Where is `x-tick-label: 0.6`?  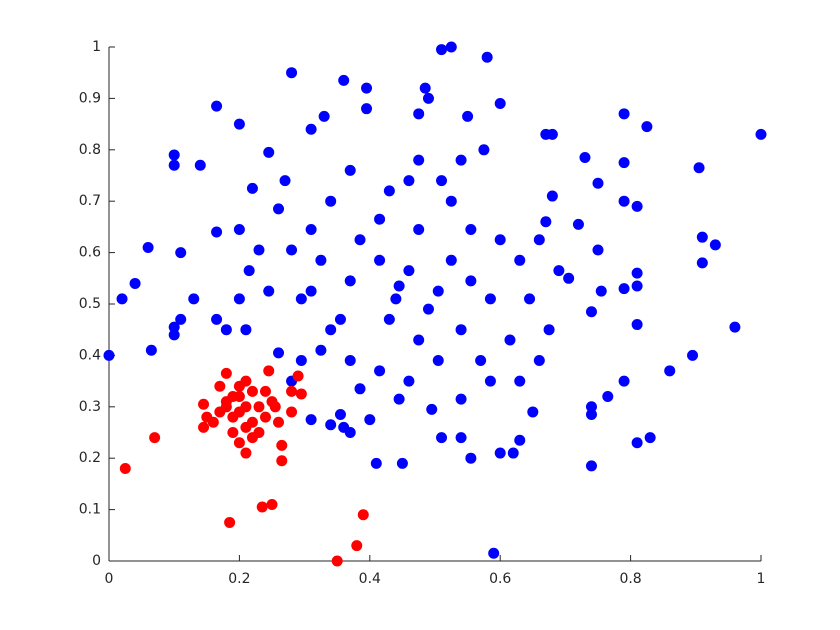 x-tick-label: 0.6 is located at coordinates (500, 579).